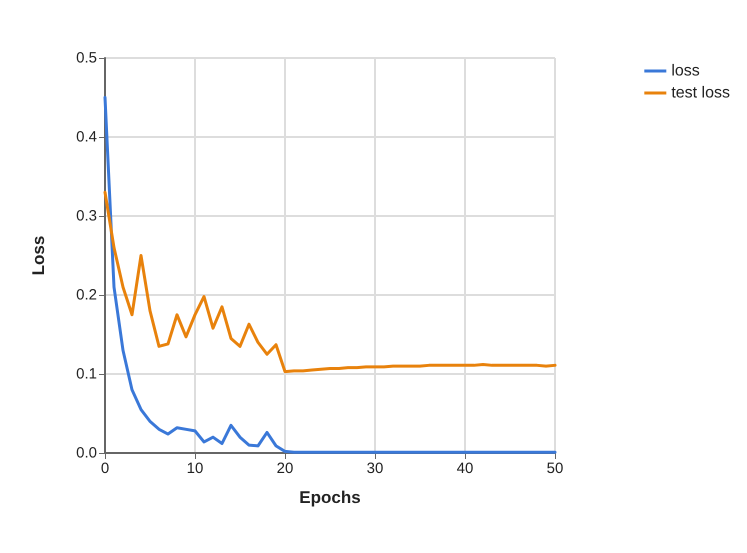 The height and width of the screenshot is (553, 747). I want to click on y-tick-label: 0.4, so click(86, 137).